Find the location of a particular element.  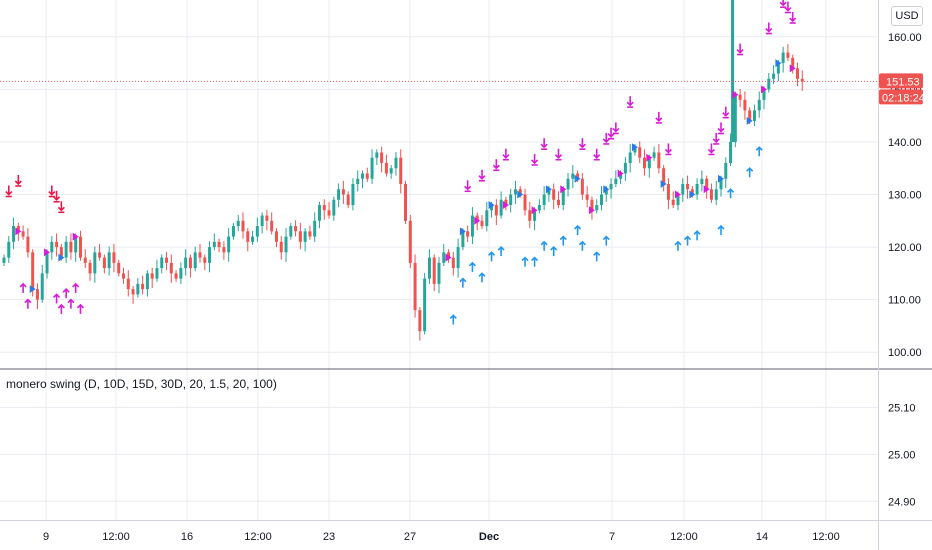

last-price-value: 151.53 is located at coordinates (903, 82).